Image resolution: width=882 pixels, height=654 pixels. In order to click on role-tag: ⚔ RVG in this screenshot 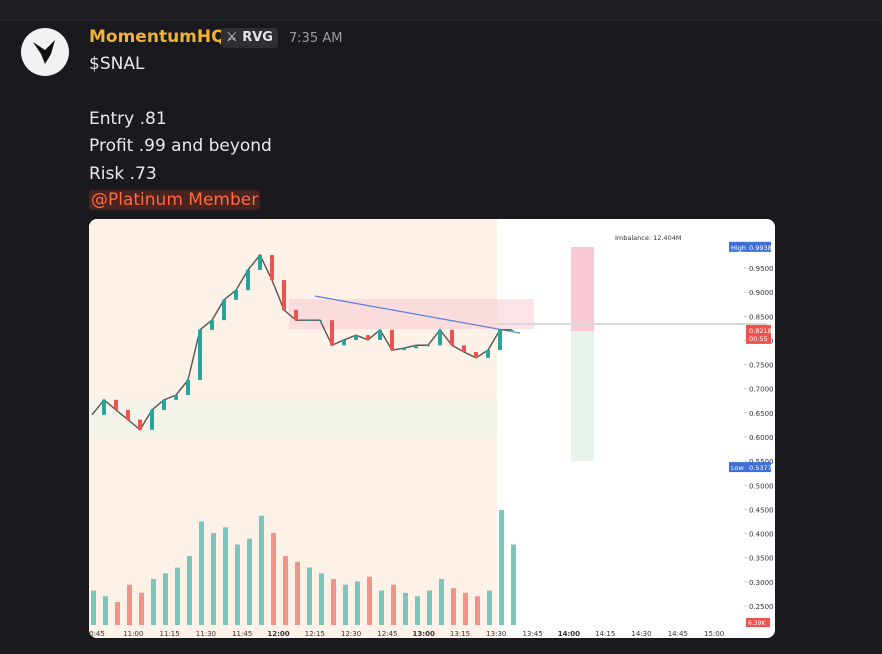, I will do `click(249, 38)`.